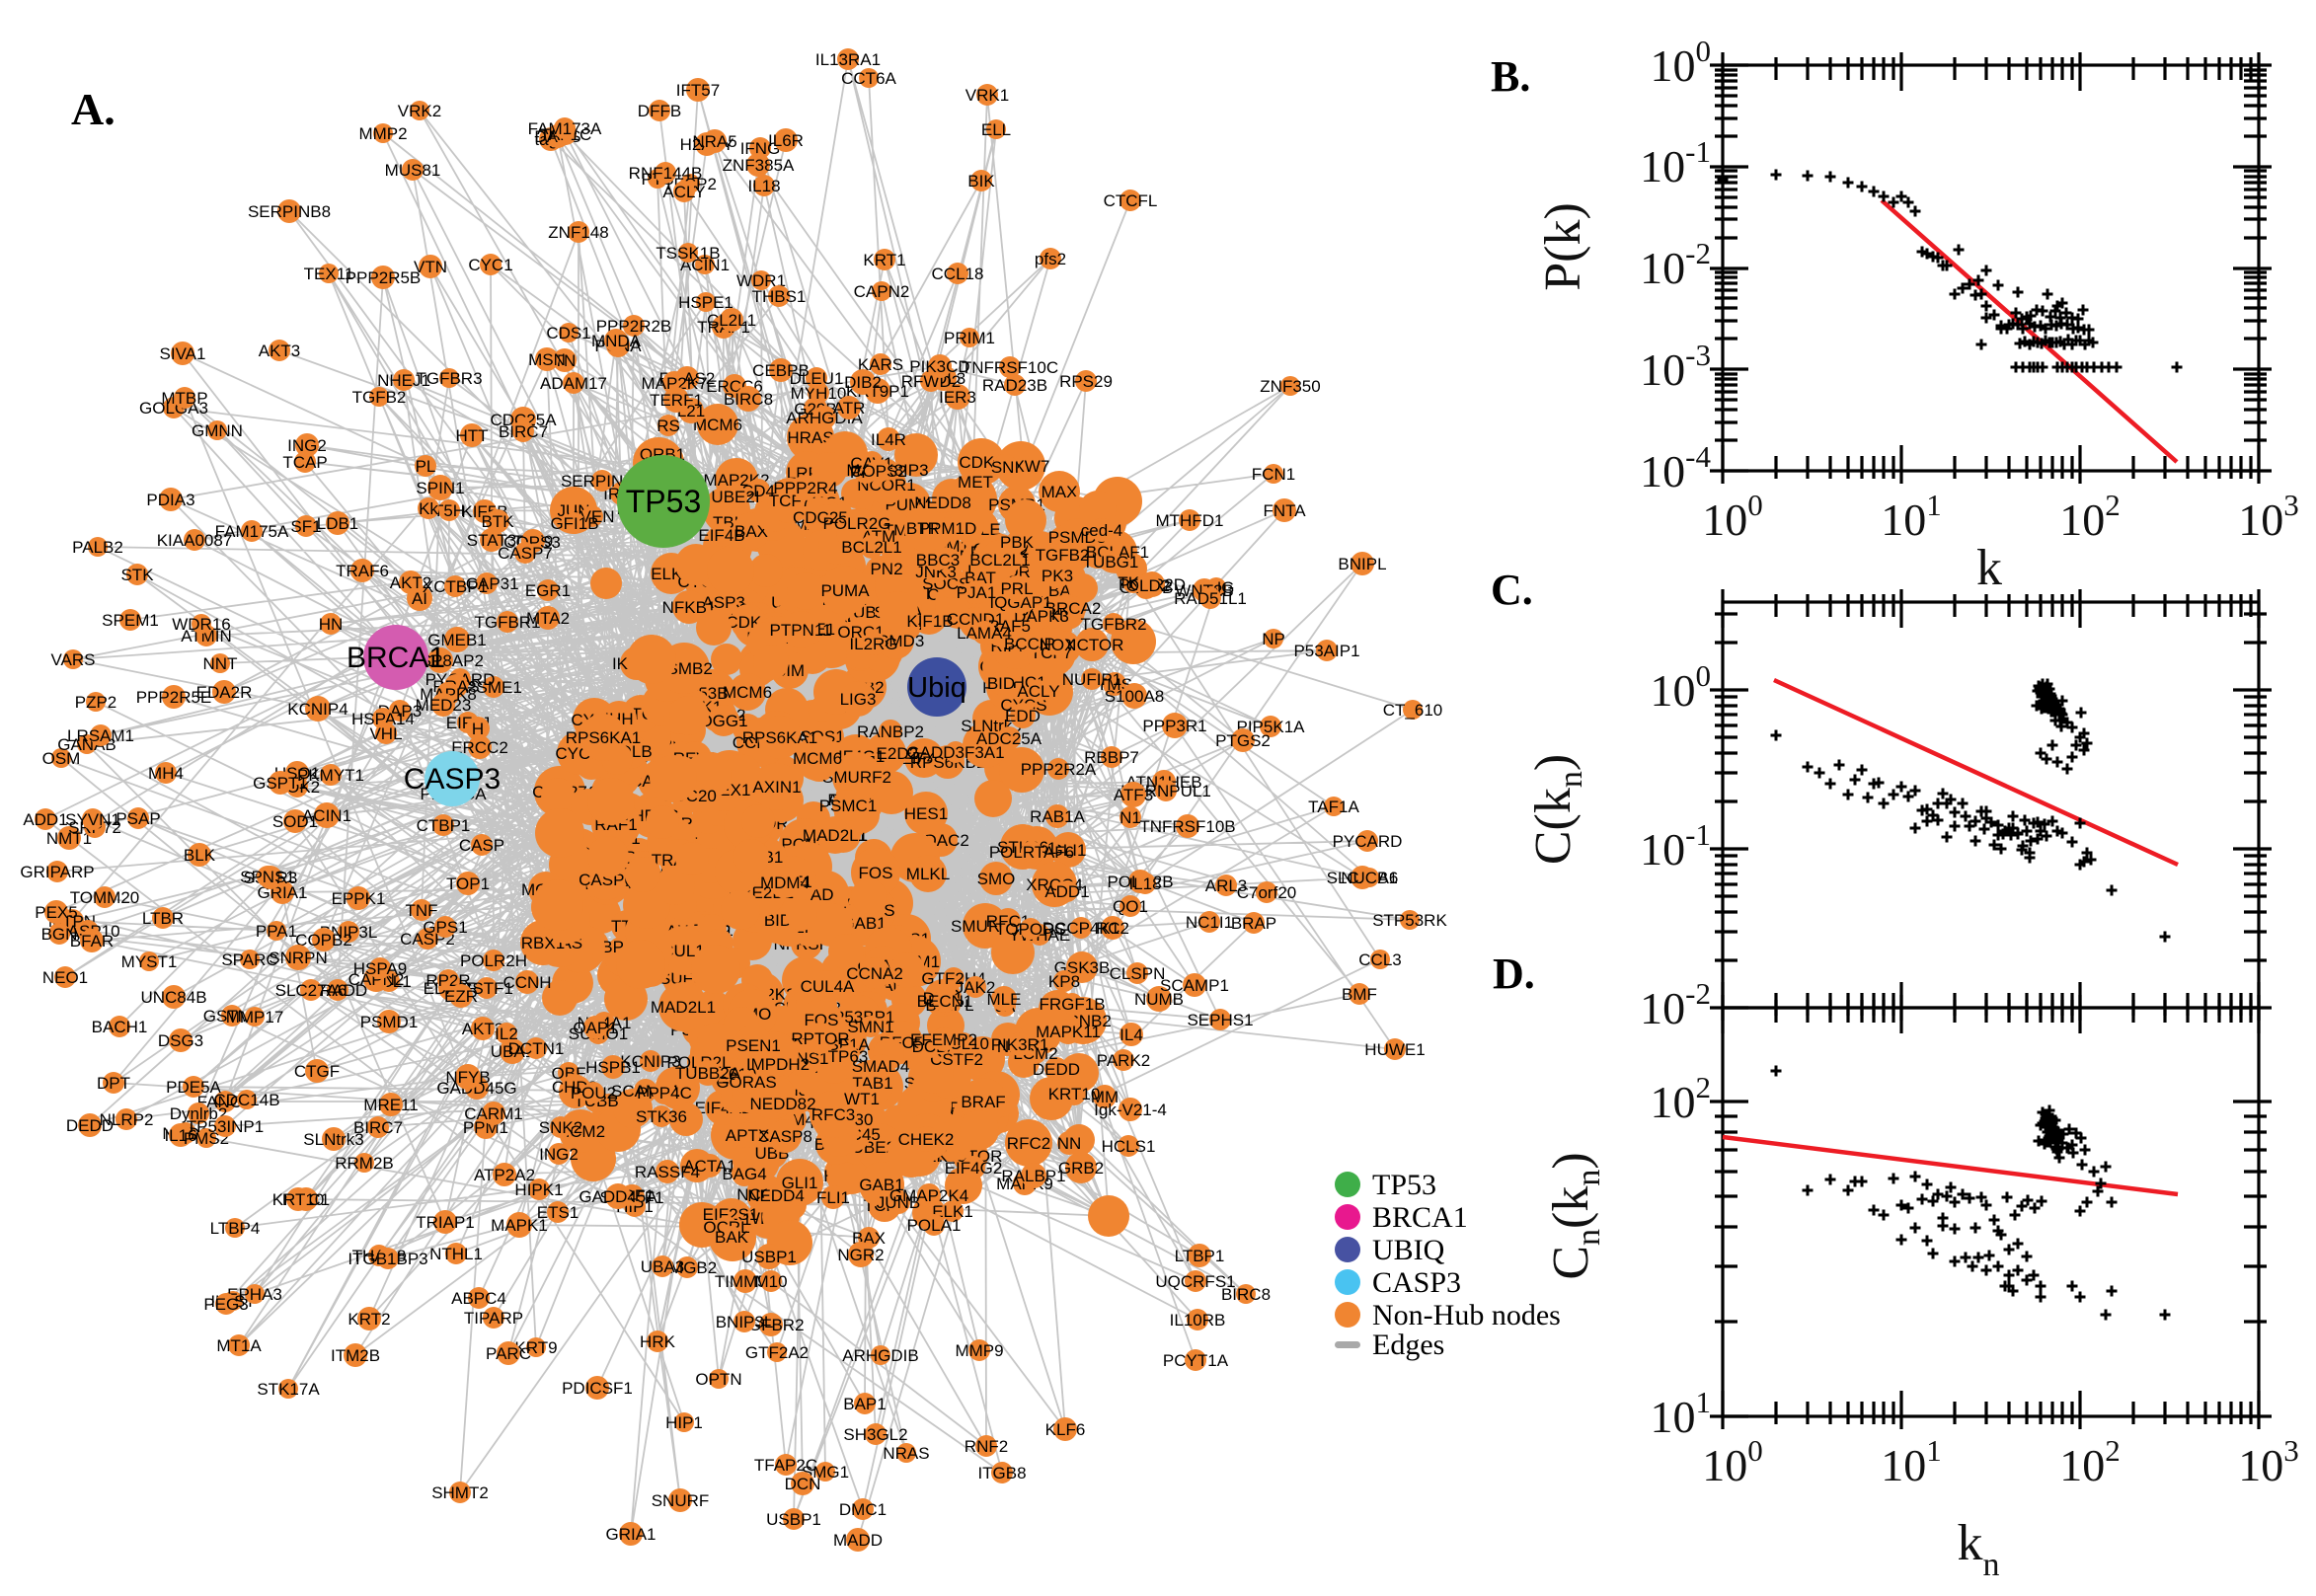  I want to click on svg-text: CYC1, so click(490, 265).